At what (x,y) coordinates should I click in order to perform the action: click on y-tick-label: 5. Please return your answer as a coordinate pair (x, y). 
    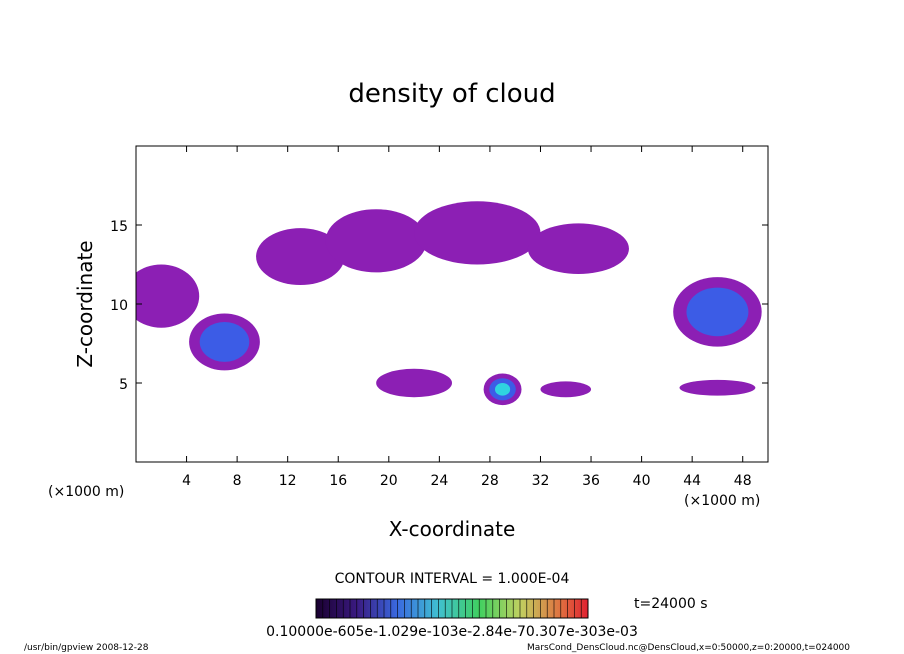
    Looking at the image, I should click on (123, 385).